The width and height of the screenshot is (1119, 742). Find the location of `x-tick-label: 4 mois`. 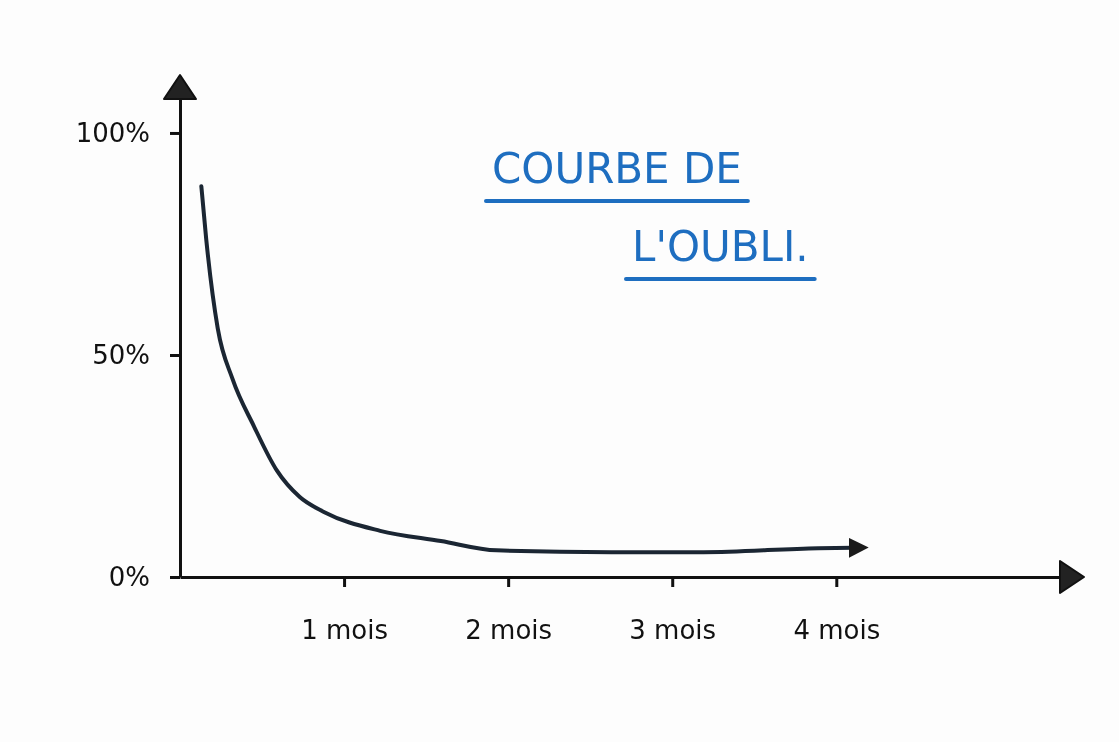

x-tick-label: 4 mois is located at coordinates (837, 630).